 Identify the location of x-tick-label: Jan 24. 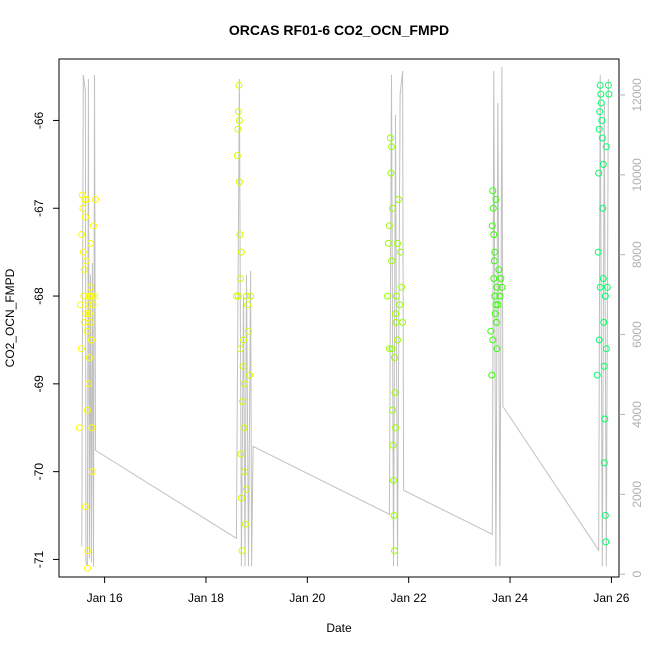
(510, 598).